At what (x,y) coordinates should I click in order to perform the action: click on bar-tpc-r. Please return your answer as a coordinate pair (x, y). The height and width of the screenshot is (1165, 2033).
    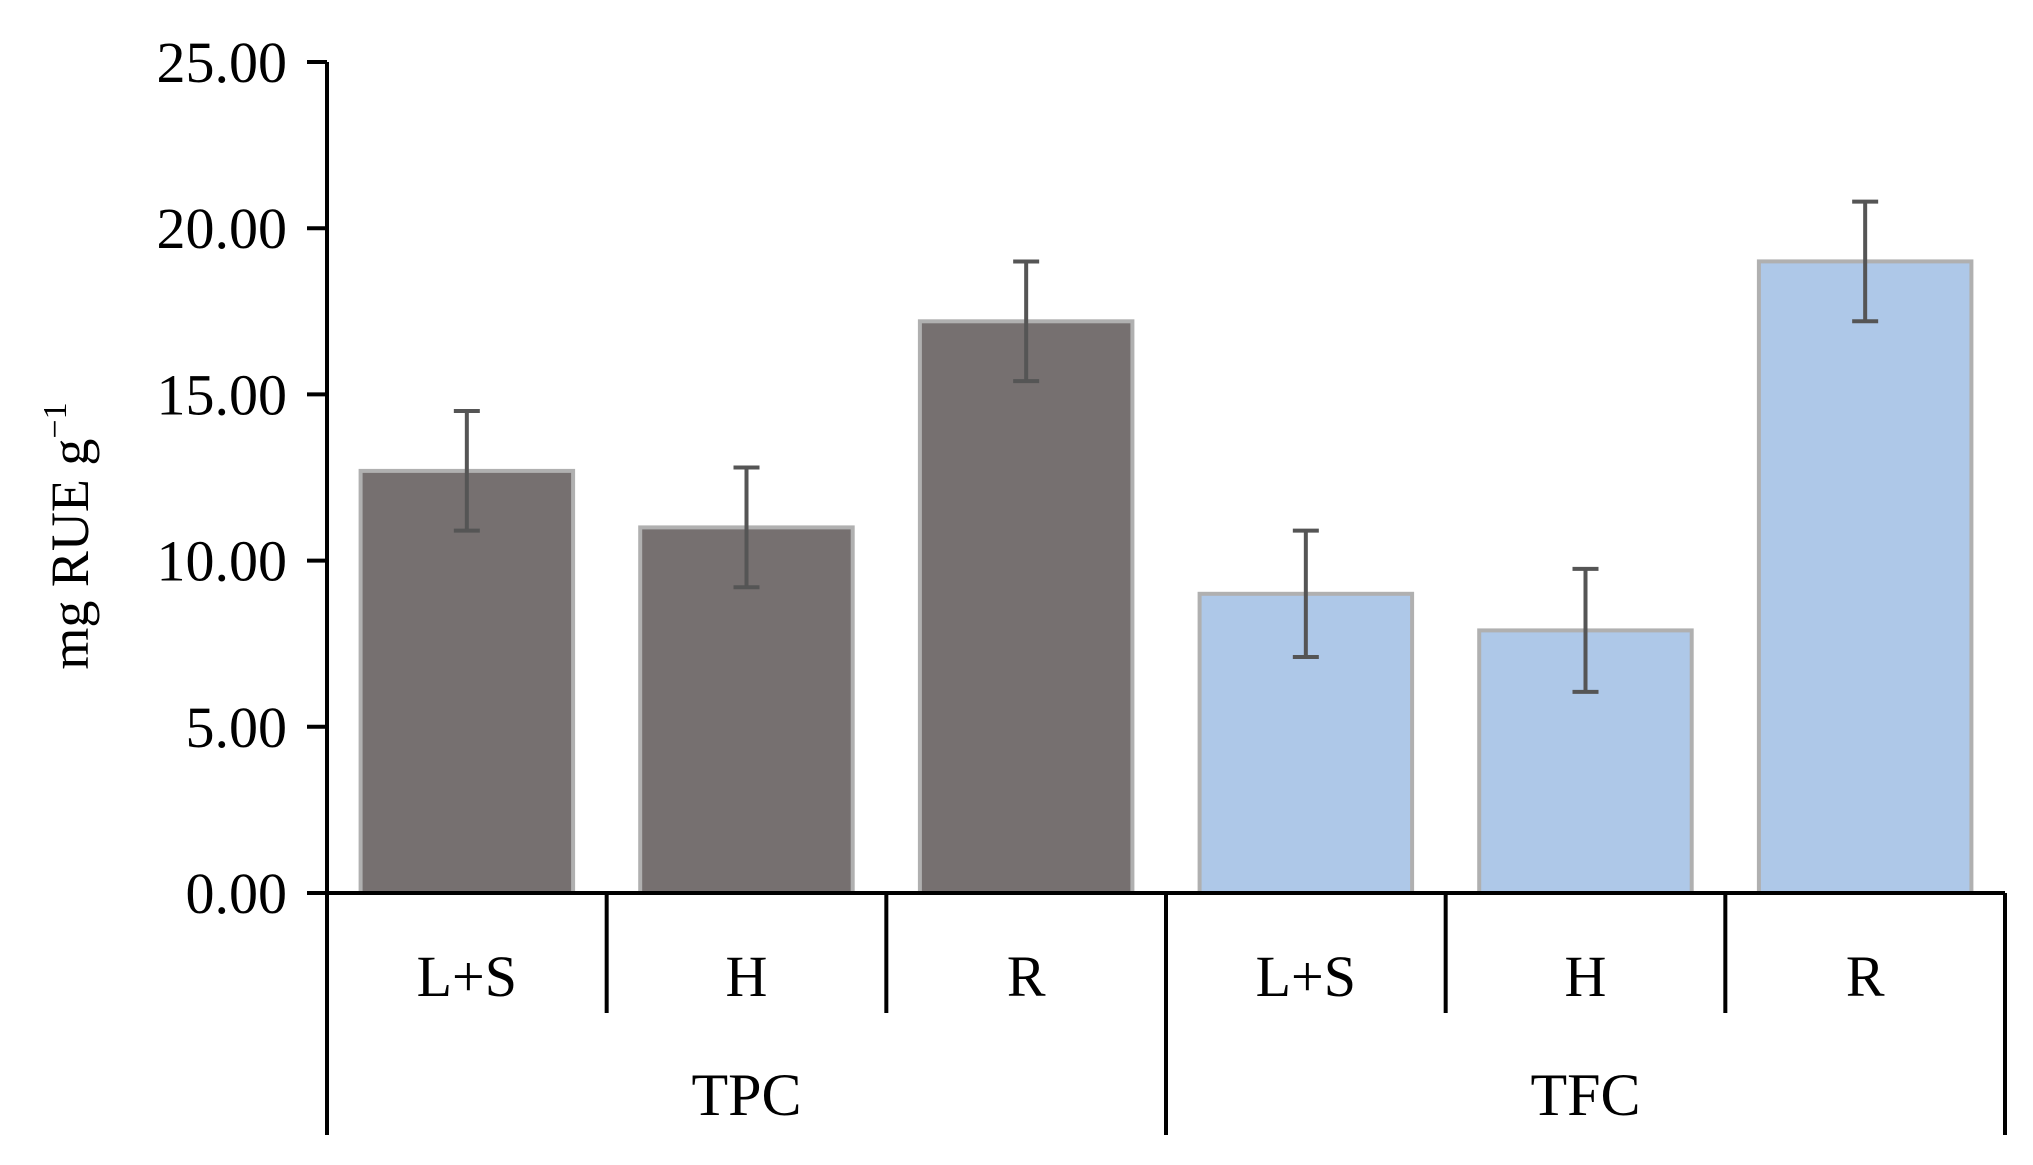
    Looking at the image, I should click on (1026, 607).